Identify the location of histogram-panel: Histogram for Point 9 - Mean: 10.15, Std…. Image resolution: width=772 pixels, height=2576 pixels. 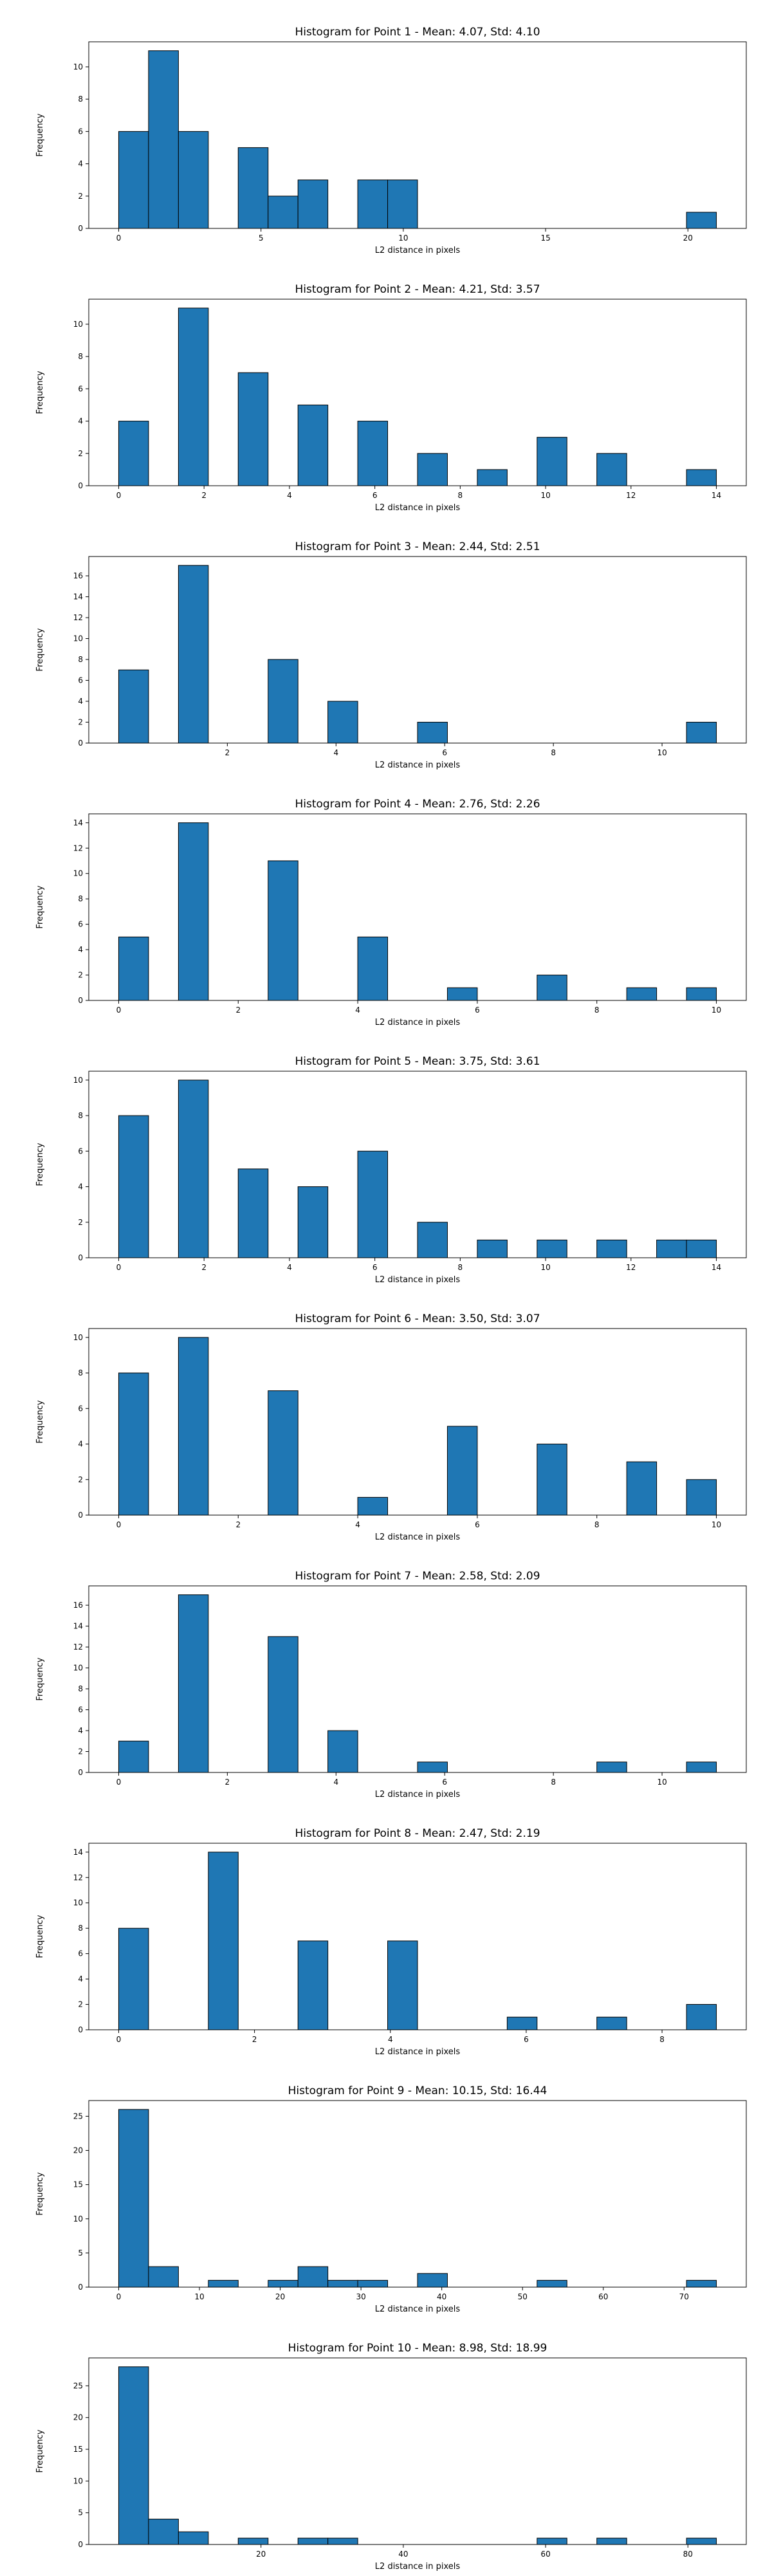
(391, 2199).